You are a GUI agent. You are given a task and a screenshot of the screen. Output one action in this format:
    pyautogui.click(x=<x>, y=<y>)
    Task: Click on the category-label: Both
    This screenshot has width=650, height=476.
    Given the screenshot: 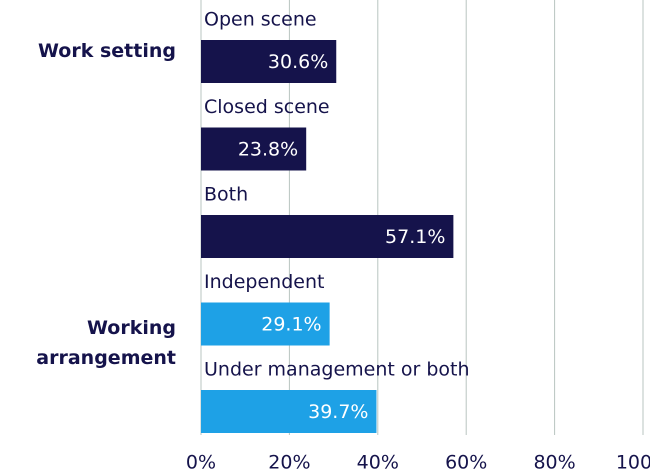 What is the action you would take?
    pyautogui.click(x=226, y=195)
    